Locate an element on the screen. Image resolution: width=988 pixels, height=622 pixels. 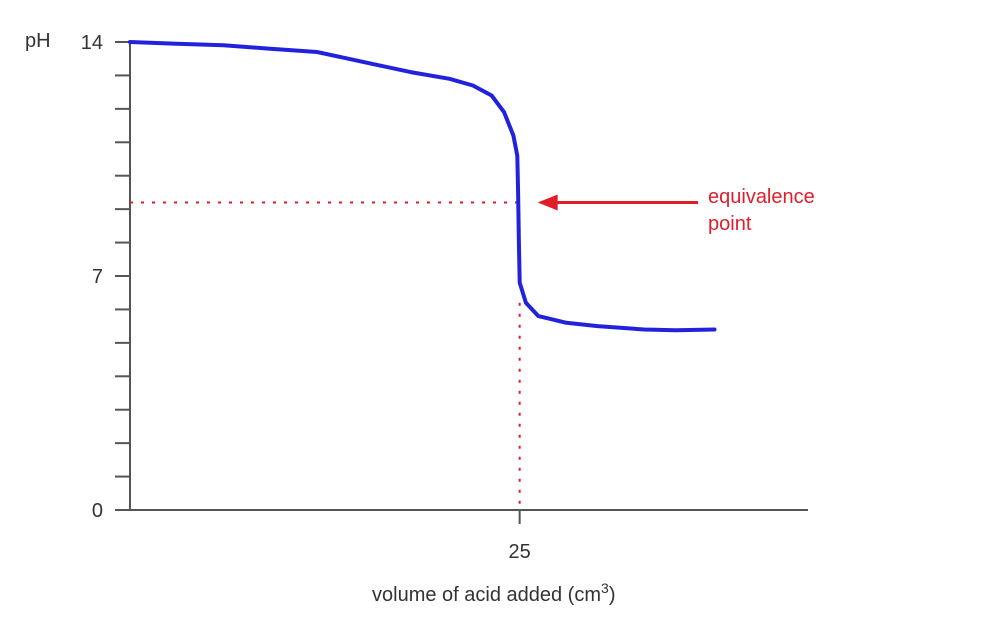
annotation-label-line2: point is located at coordinates (730, 224).